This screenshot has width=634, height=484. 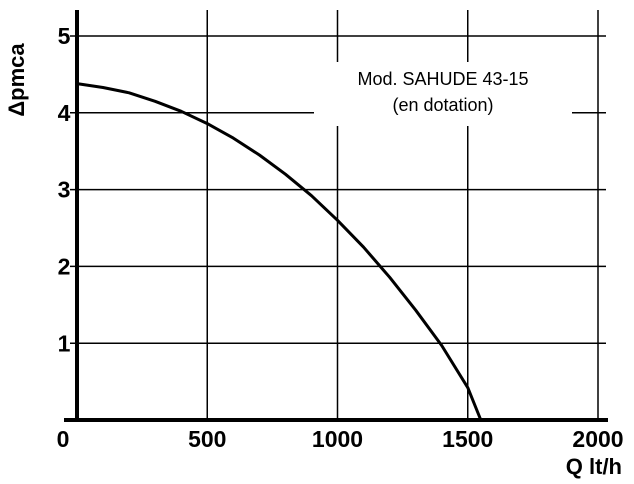 I want to click on y-tick-label-1: 1, so click(x=64, y=343).